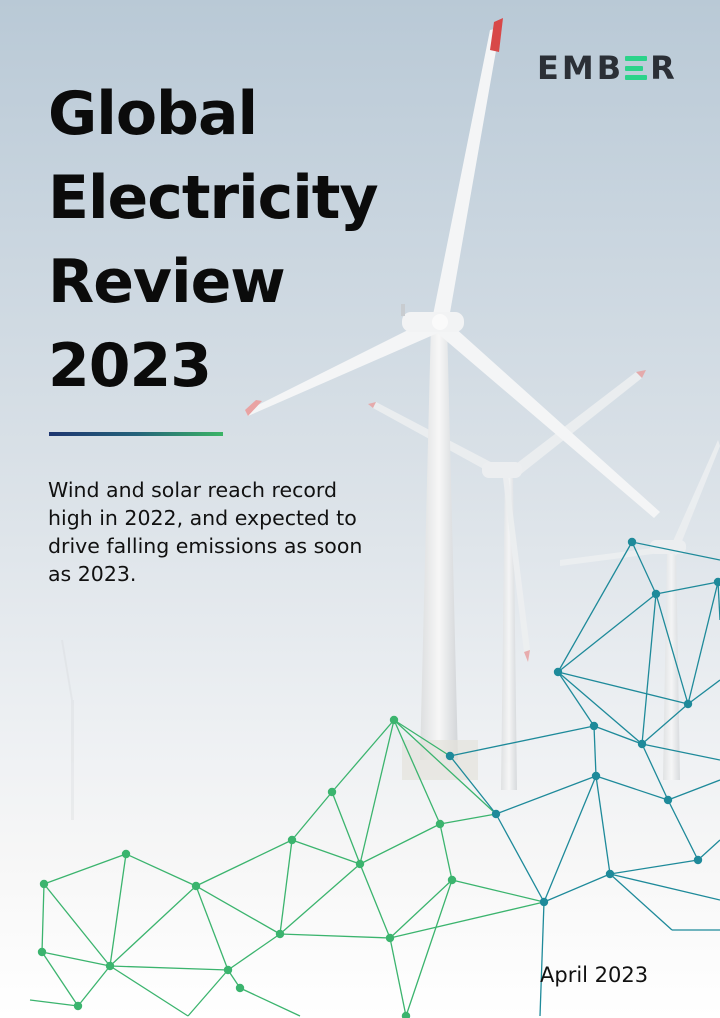 This screenshot has width=720, height=1018. Describe the element at coordinates (136, 434) in the screenshot. I see `title-divider` at that location.